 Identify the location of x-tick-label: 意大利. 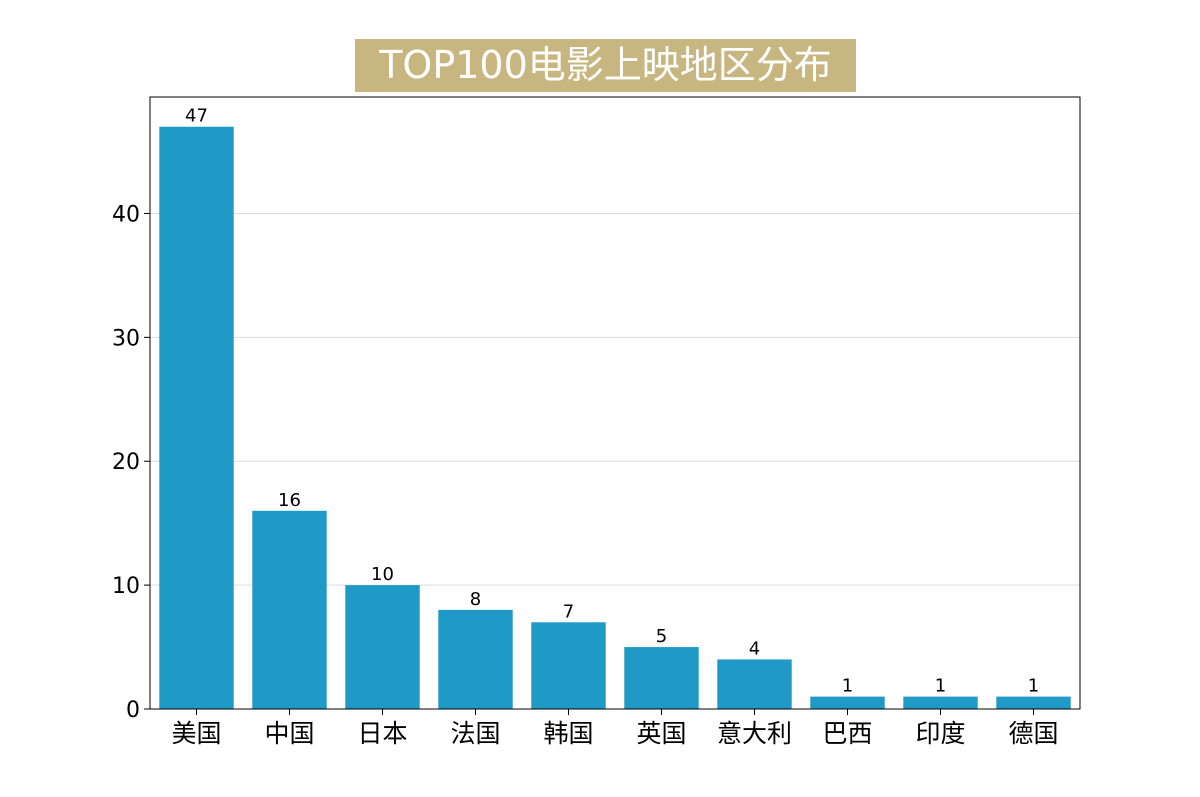
(754, 733).